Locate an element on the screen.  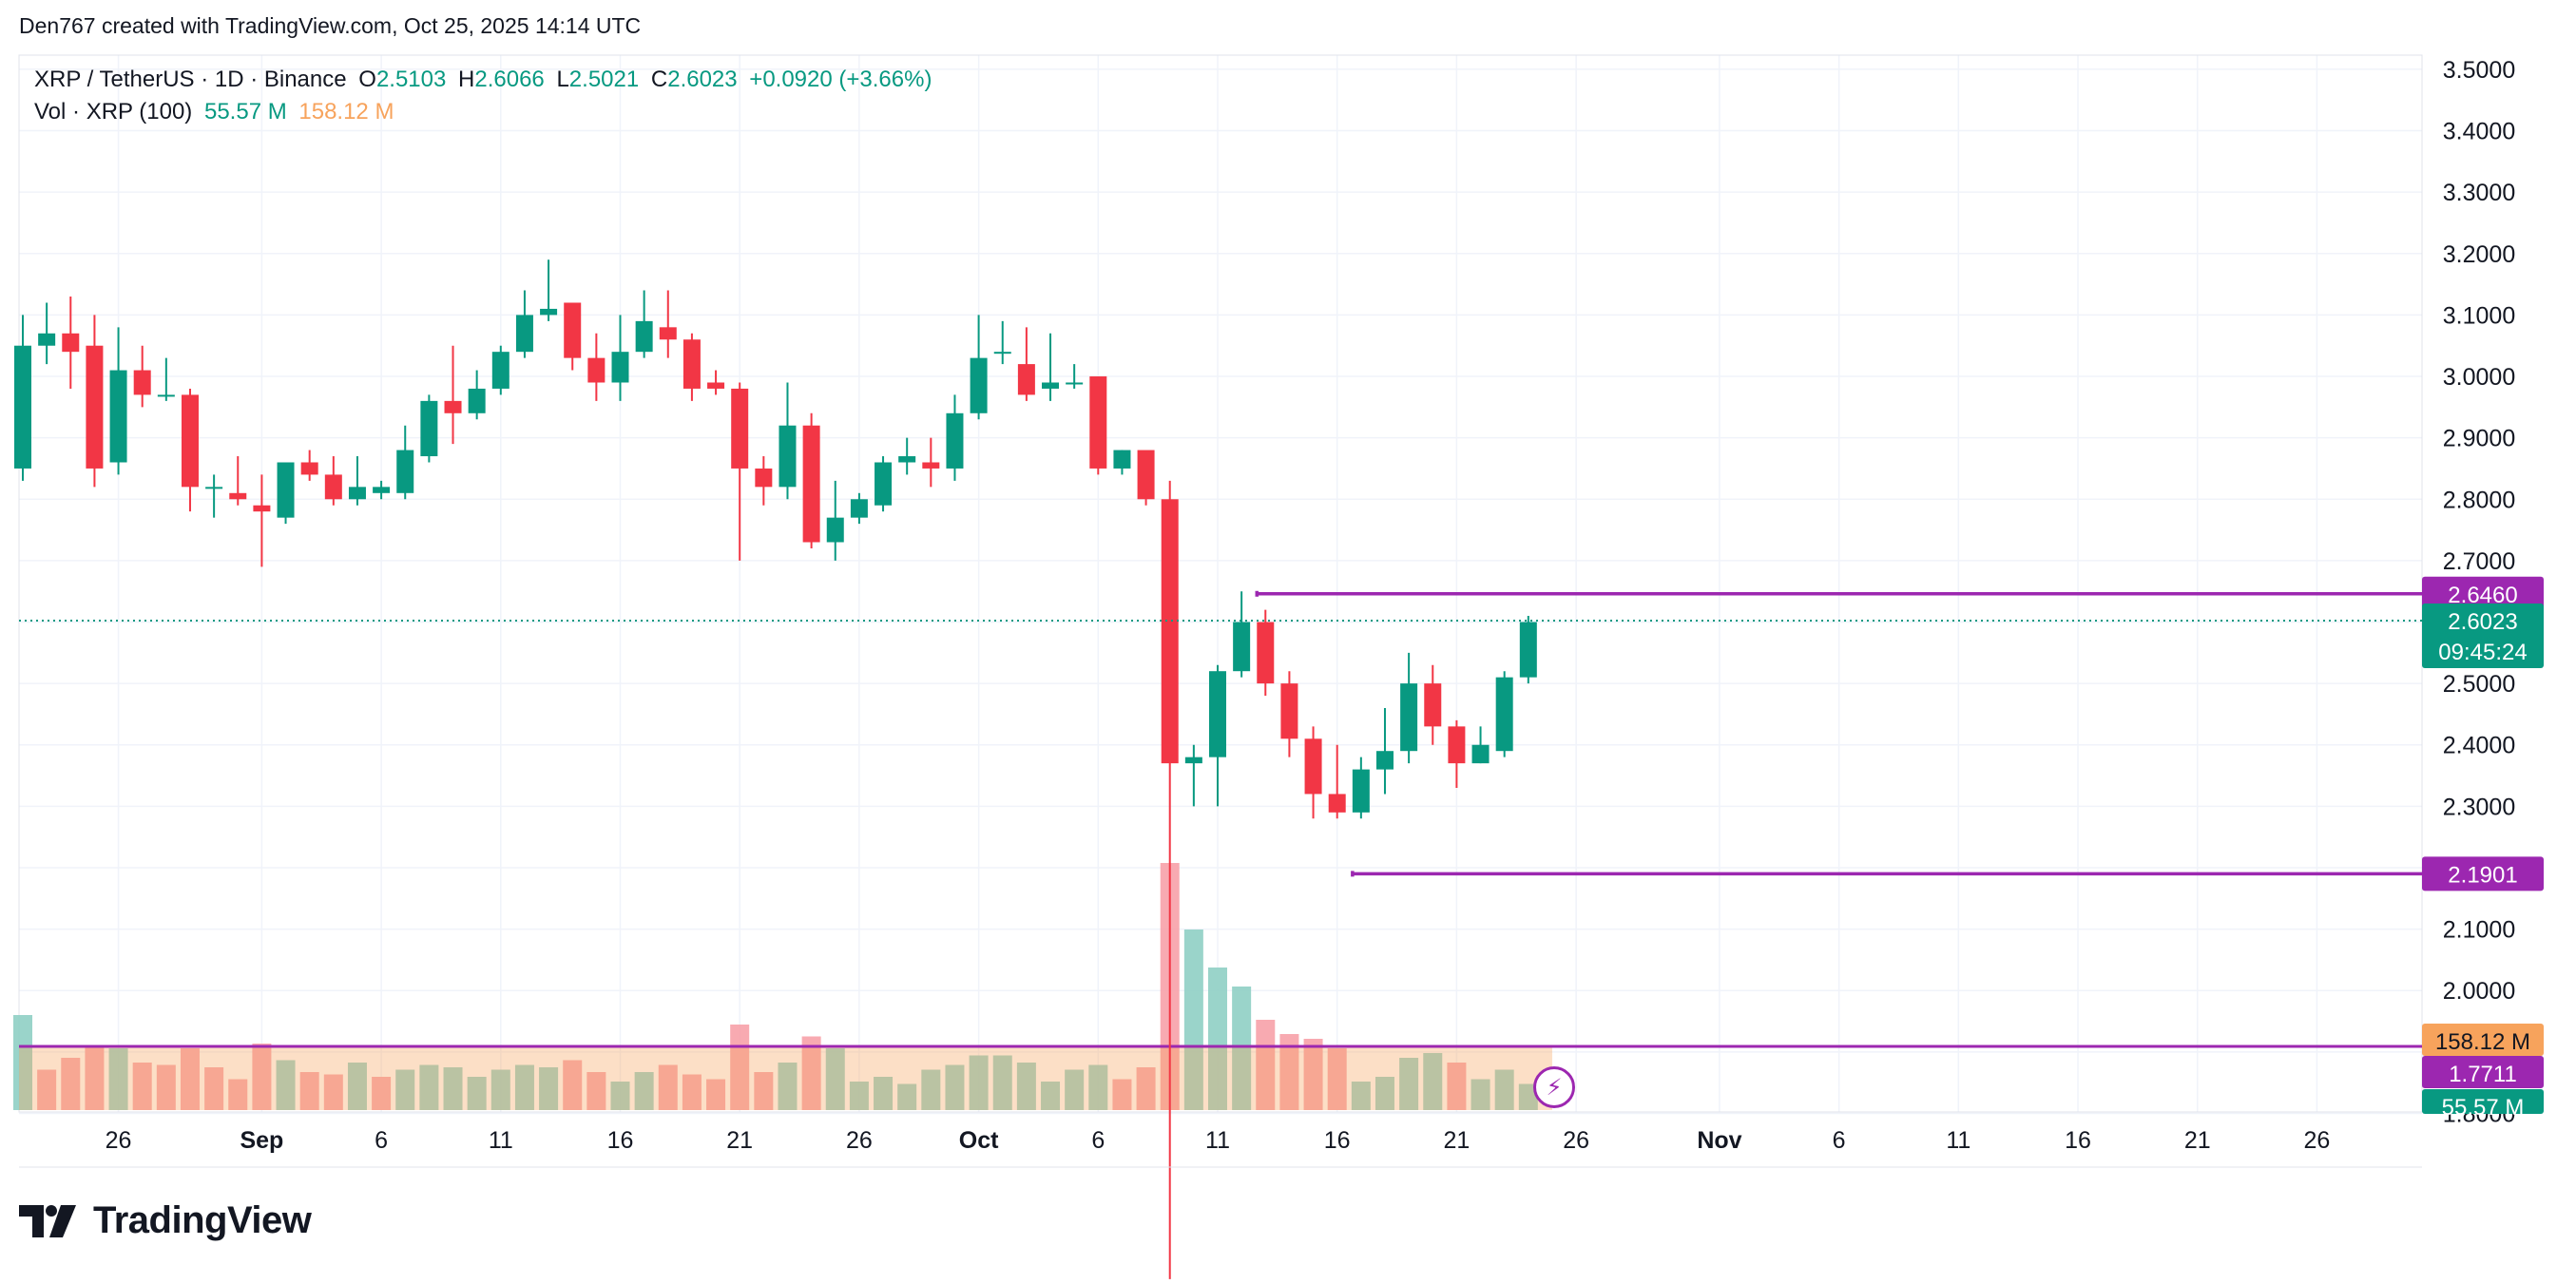
last-price-badge: 2.6023 09:45:24 is located at coordinates (2483, 636).